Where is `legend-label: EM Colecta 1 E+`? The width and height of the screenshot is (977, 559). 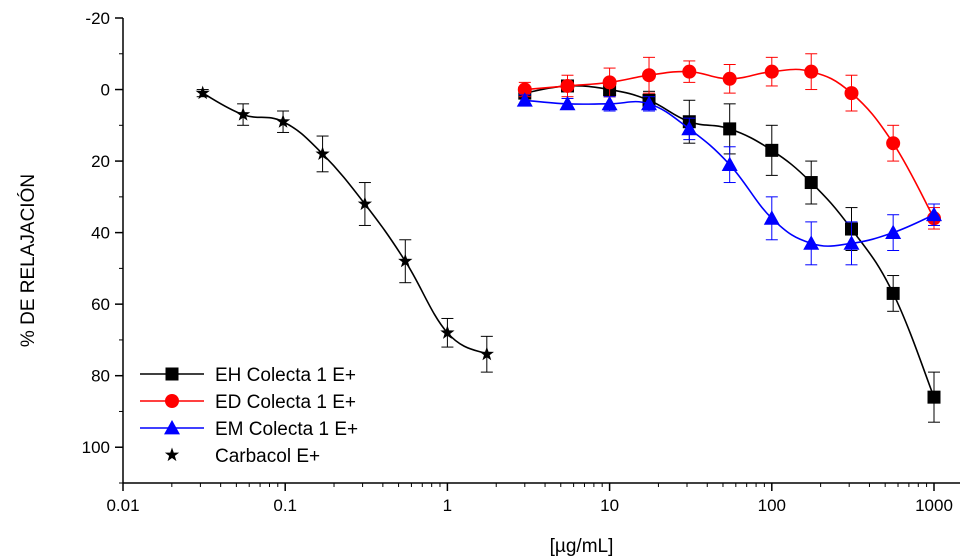 legend-label: EM Colecta 1 E+ is located at coordinates (286, 429).